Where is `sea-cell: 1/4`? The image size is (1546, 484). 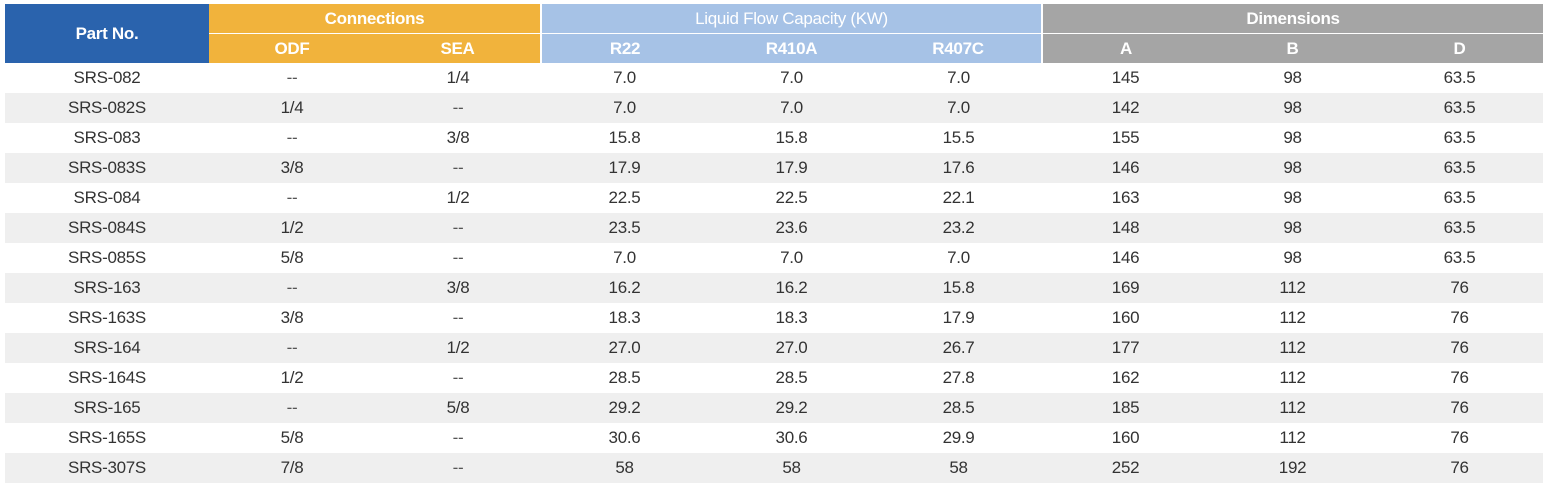 sea-cell: 1/4 is located at coordinates (458, 77).